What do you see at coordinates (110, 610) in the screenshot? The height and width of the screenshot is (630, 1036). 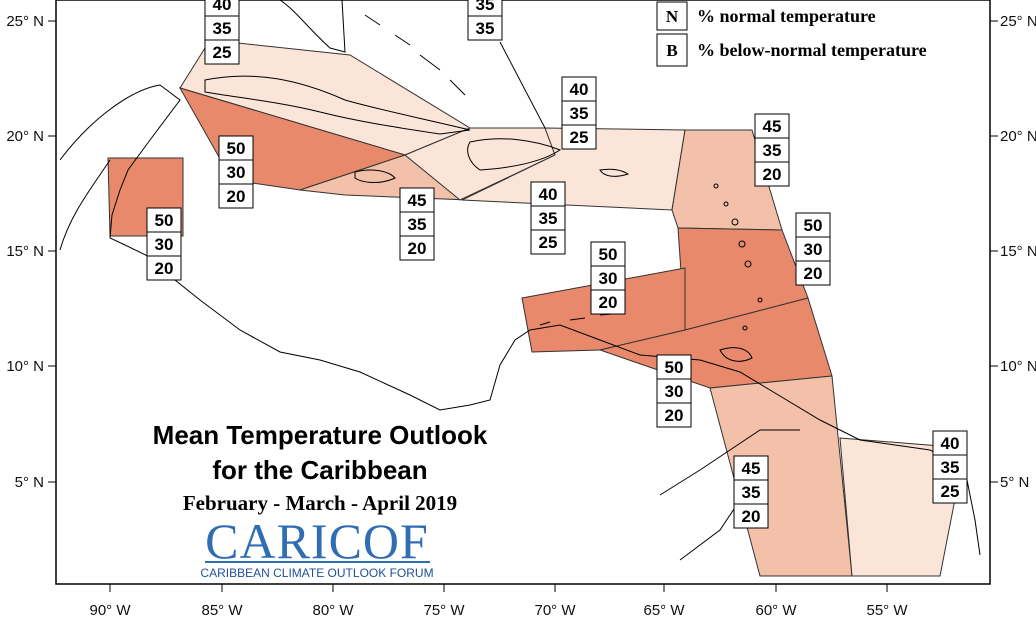 I see `x-tick-label: 90° W` at bounding box center [110, 610].